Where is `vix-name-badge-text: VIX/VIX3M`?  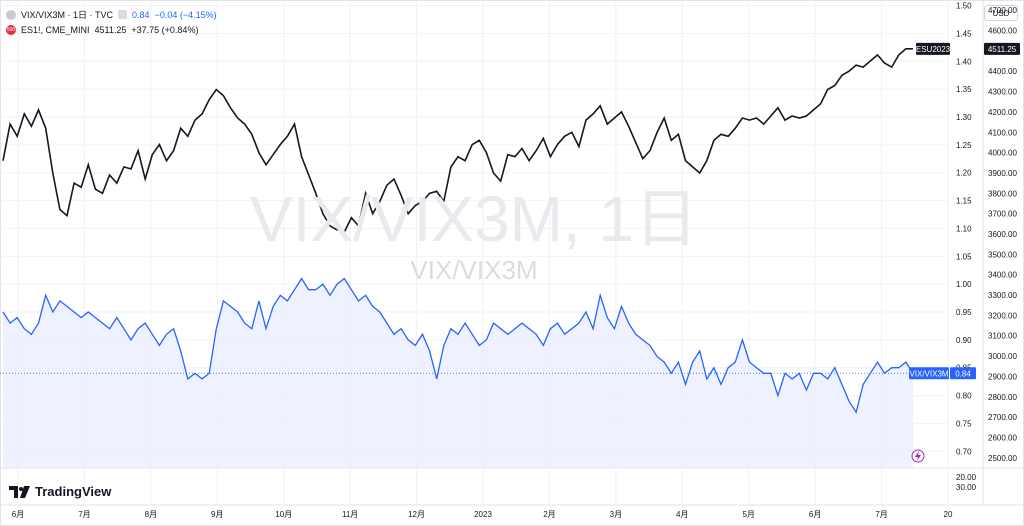
vix-name-badge-text: VIX/VIX3M is located at coordinates (928, 373).